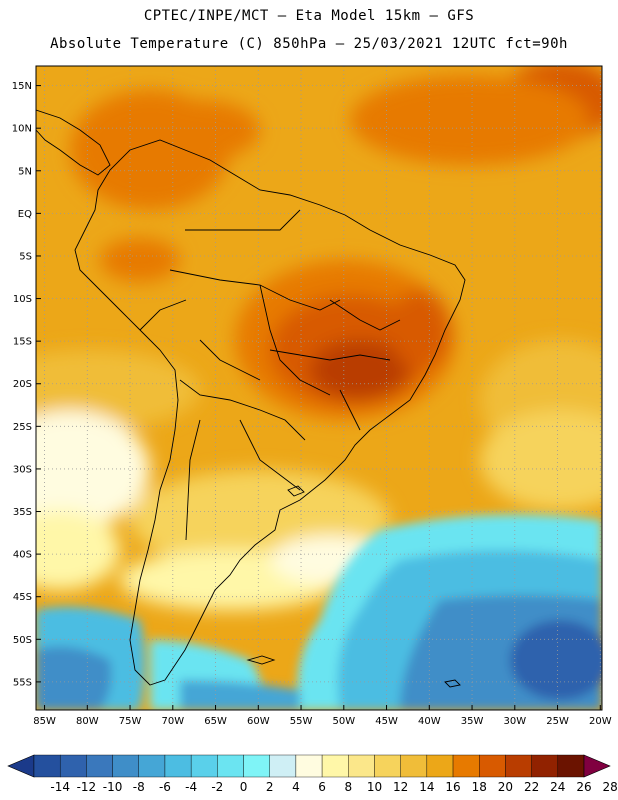  What do you see at coordinates (452, 787) in the screenshot?
I see `colorbar-label: 16` at bounding box center [452, 787].